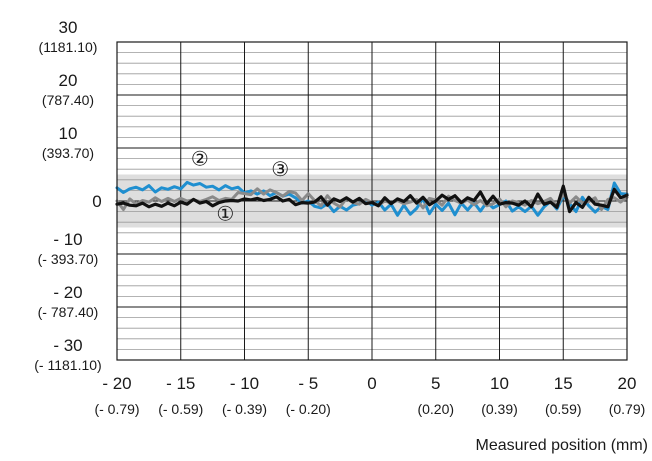 The image size is (652, 461). Describe the element at coordinates (627, 409) in the screenshot. I see `x-tick-sublabel: (0.79)` at that location.